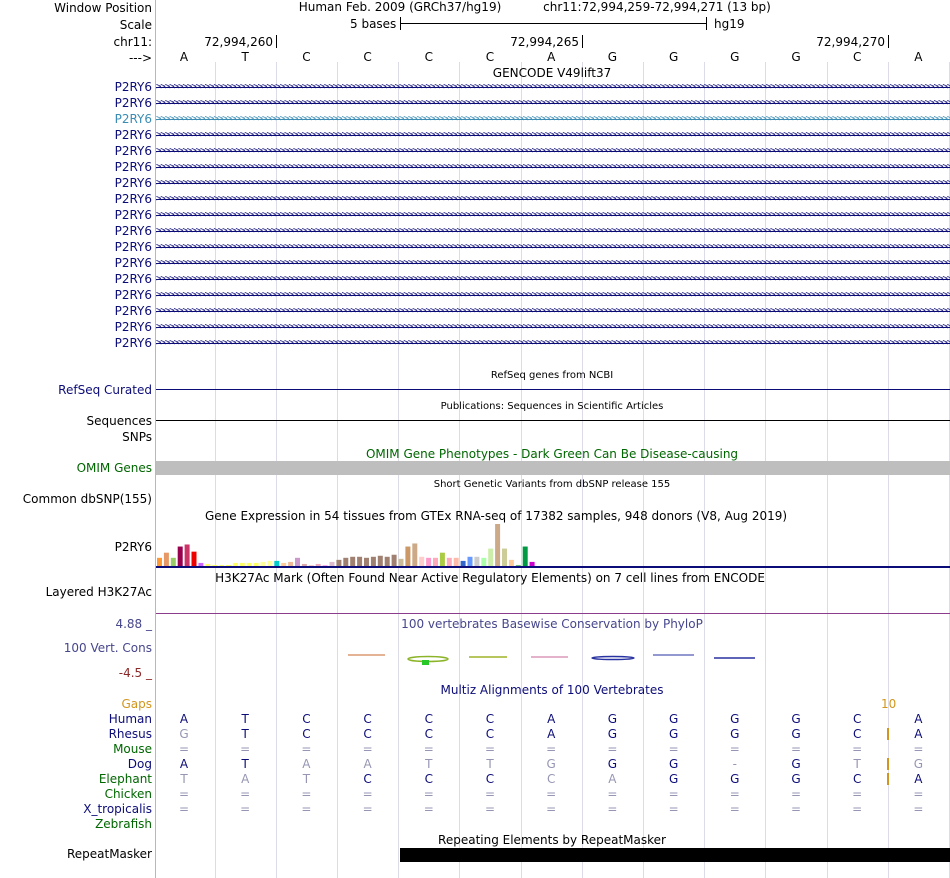 The height and width of the screenshot is (878, 950). Describe the element at coordinates (553, 468) in the screenshot. I see `omim-gene-bar` at that location.